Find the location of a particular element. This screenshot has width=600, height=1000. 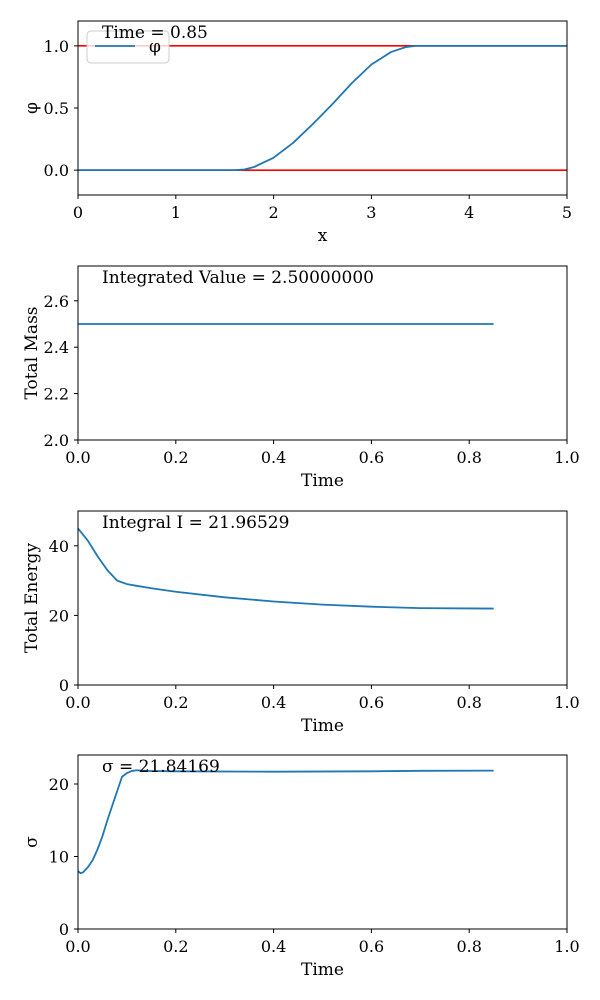

energy-ytick-label: 20 is located at coordinates (59, 615).